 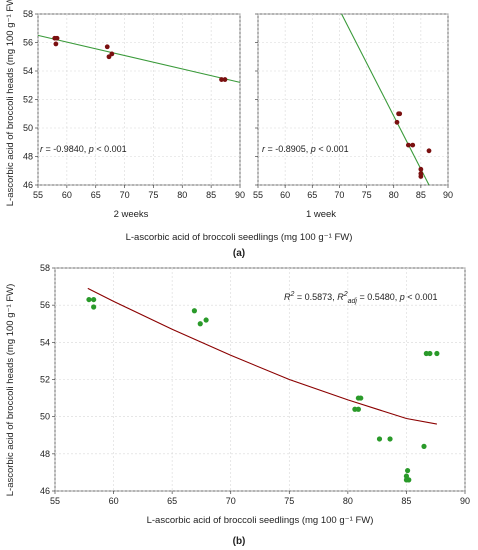 I want to click on panel-subtitle: 2 weeks, so click(x=131, y=214).